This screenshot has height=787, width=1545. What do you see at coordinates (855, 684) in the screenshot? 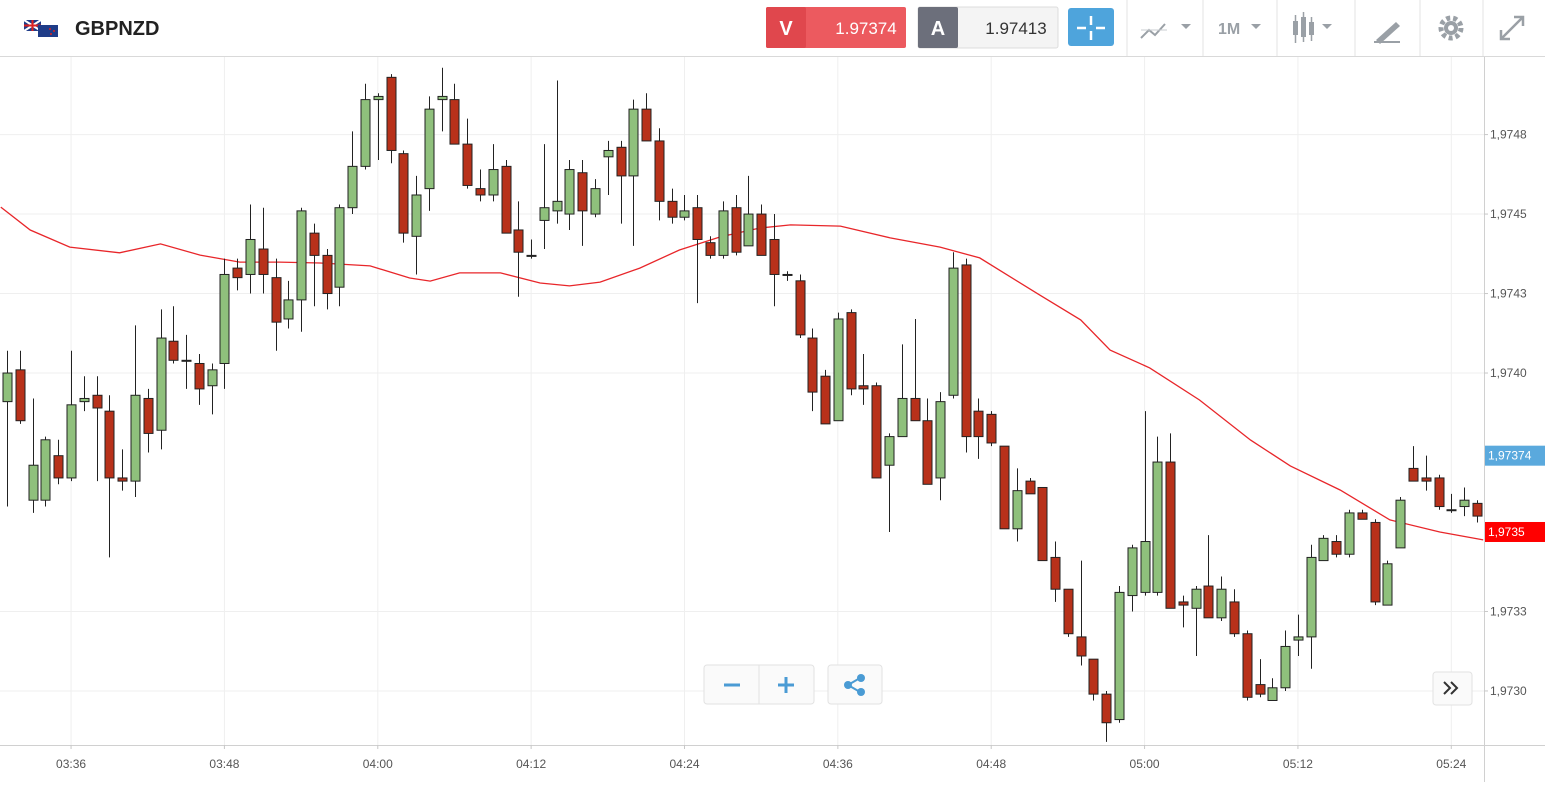
I see `share-button` at bounding box center [855, 684].